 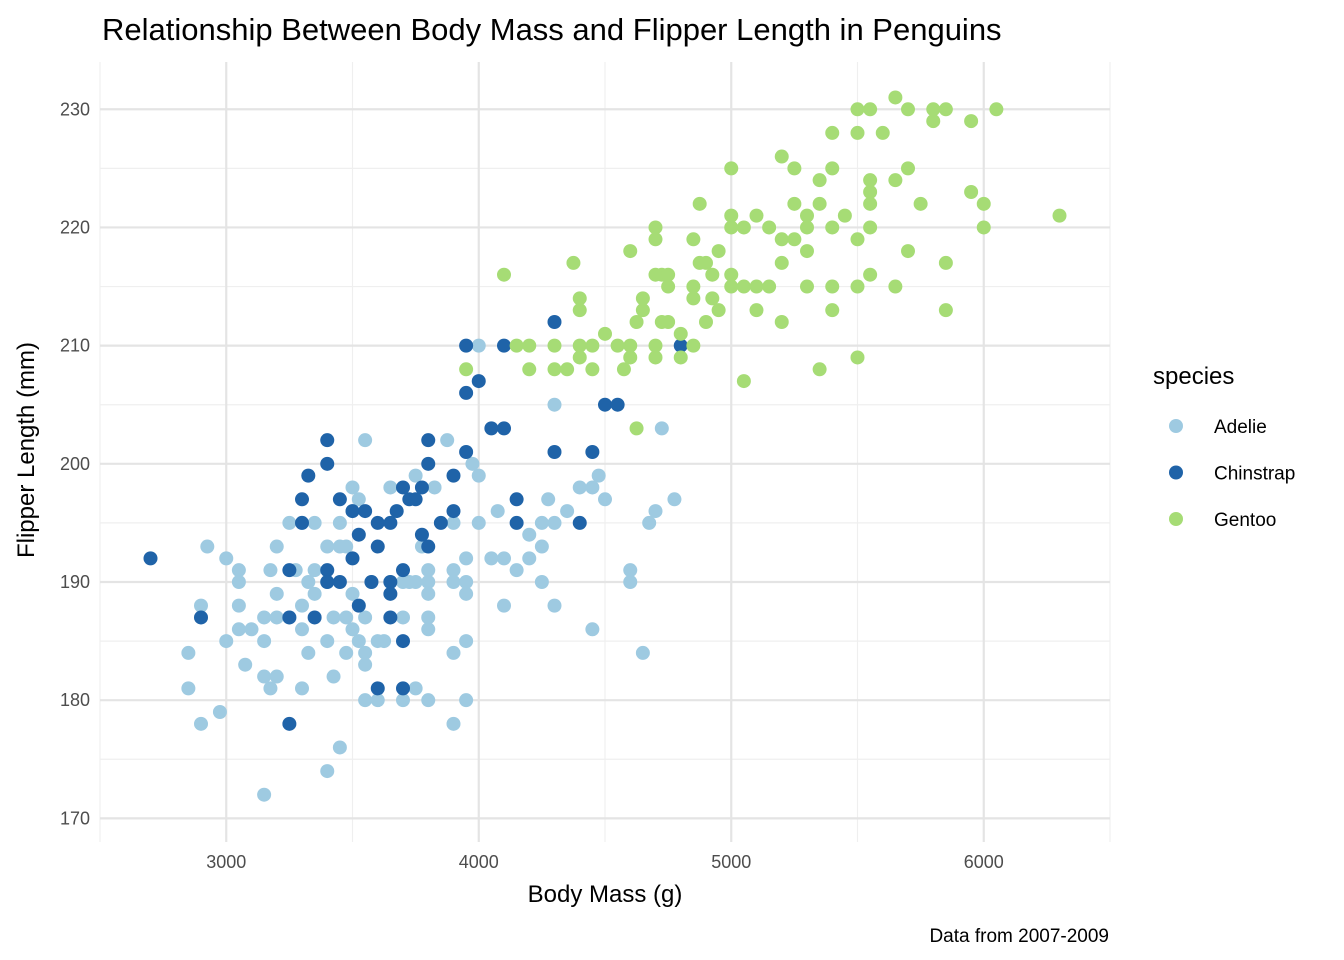 I want to click on legend-key-gentoo, so click(x=1176, y=519).